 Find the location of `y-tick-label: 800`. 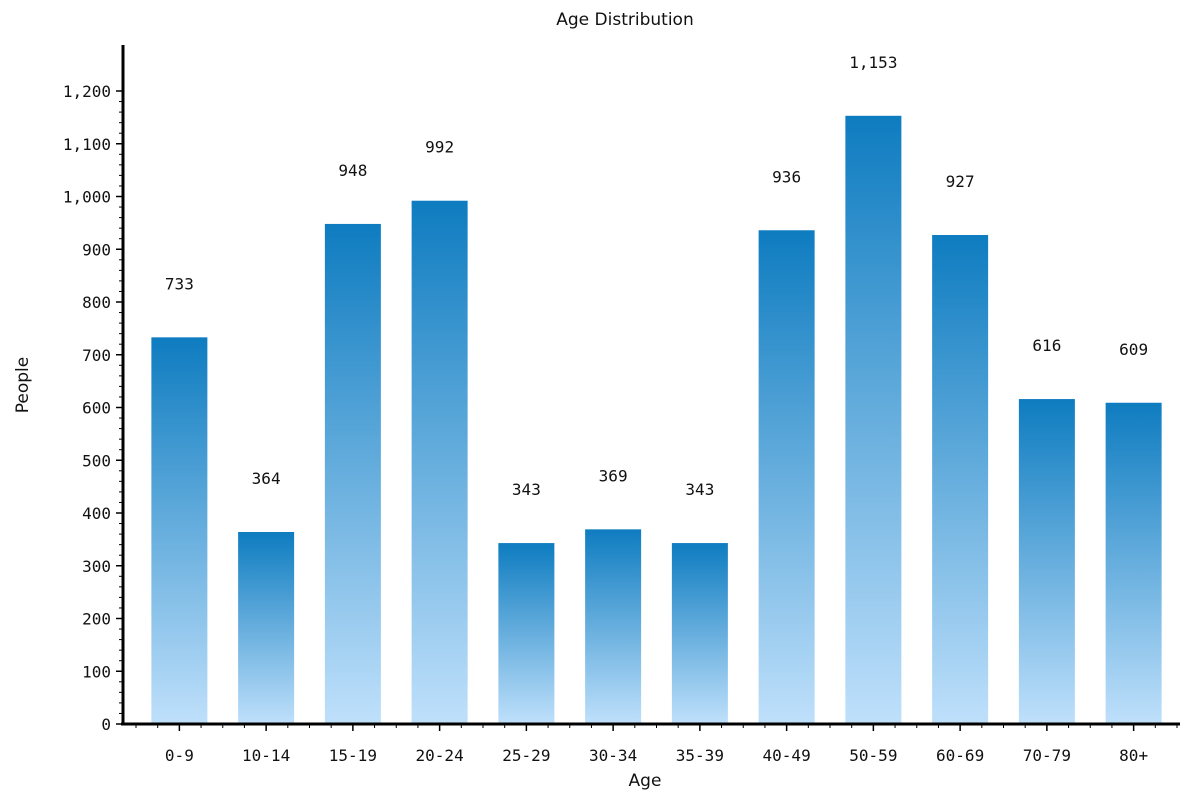

y-tick-label: 800 is located at coordinates (96, 302).